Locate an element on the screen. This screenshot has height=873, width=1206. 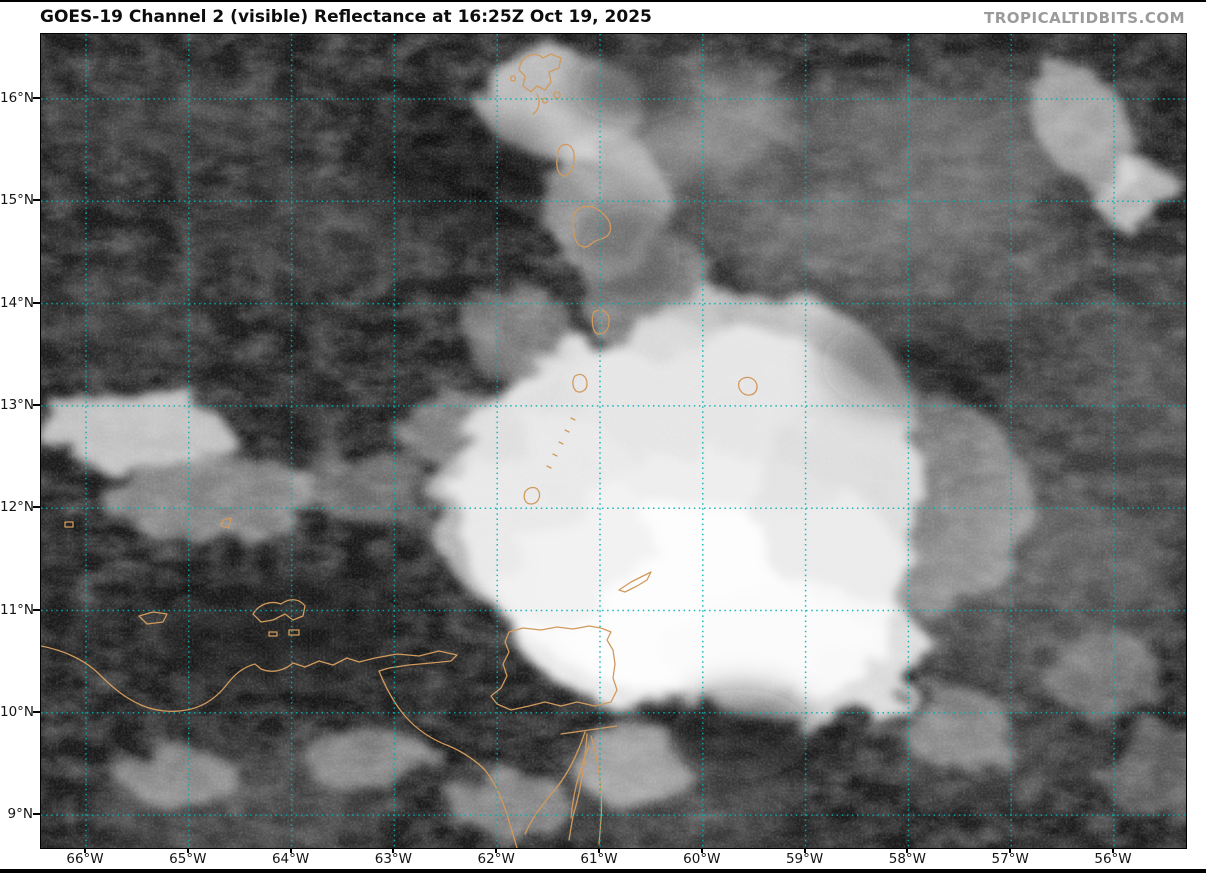
coastline-dominica is located at coordinates (565, 160).